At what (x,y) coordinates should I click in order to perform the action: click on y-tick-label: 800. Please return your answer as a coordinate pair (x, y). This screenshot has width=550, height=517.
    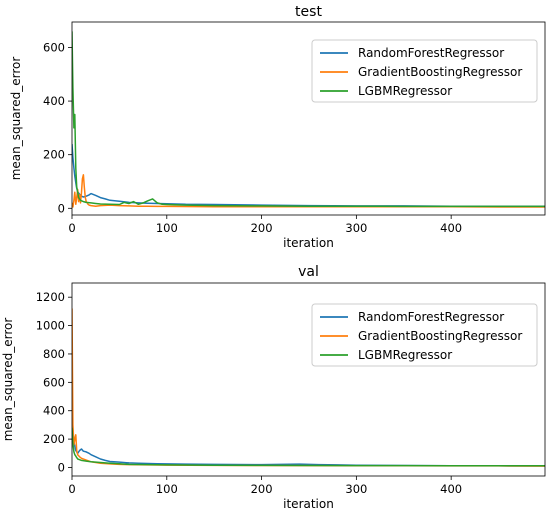
    Looking at the image, I should click on (54, 354).